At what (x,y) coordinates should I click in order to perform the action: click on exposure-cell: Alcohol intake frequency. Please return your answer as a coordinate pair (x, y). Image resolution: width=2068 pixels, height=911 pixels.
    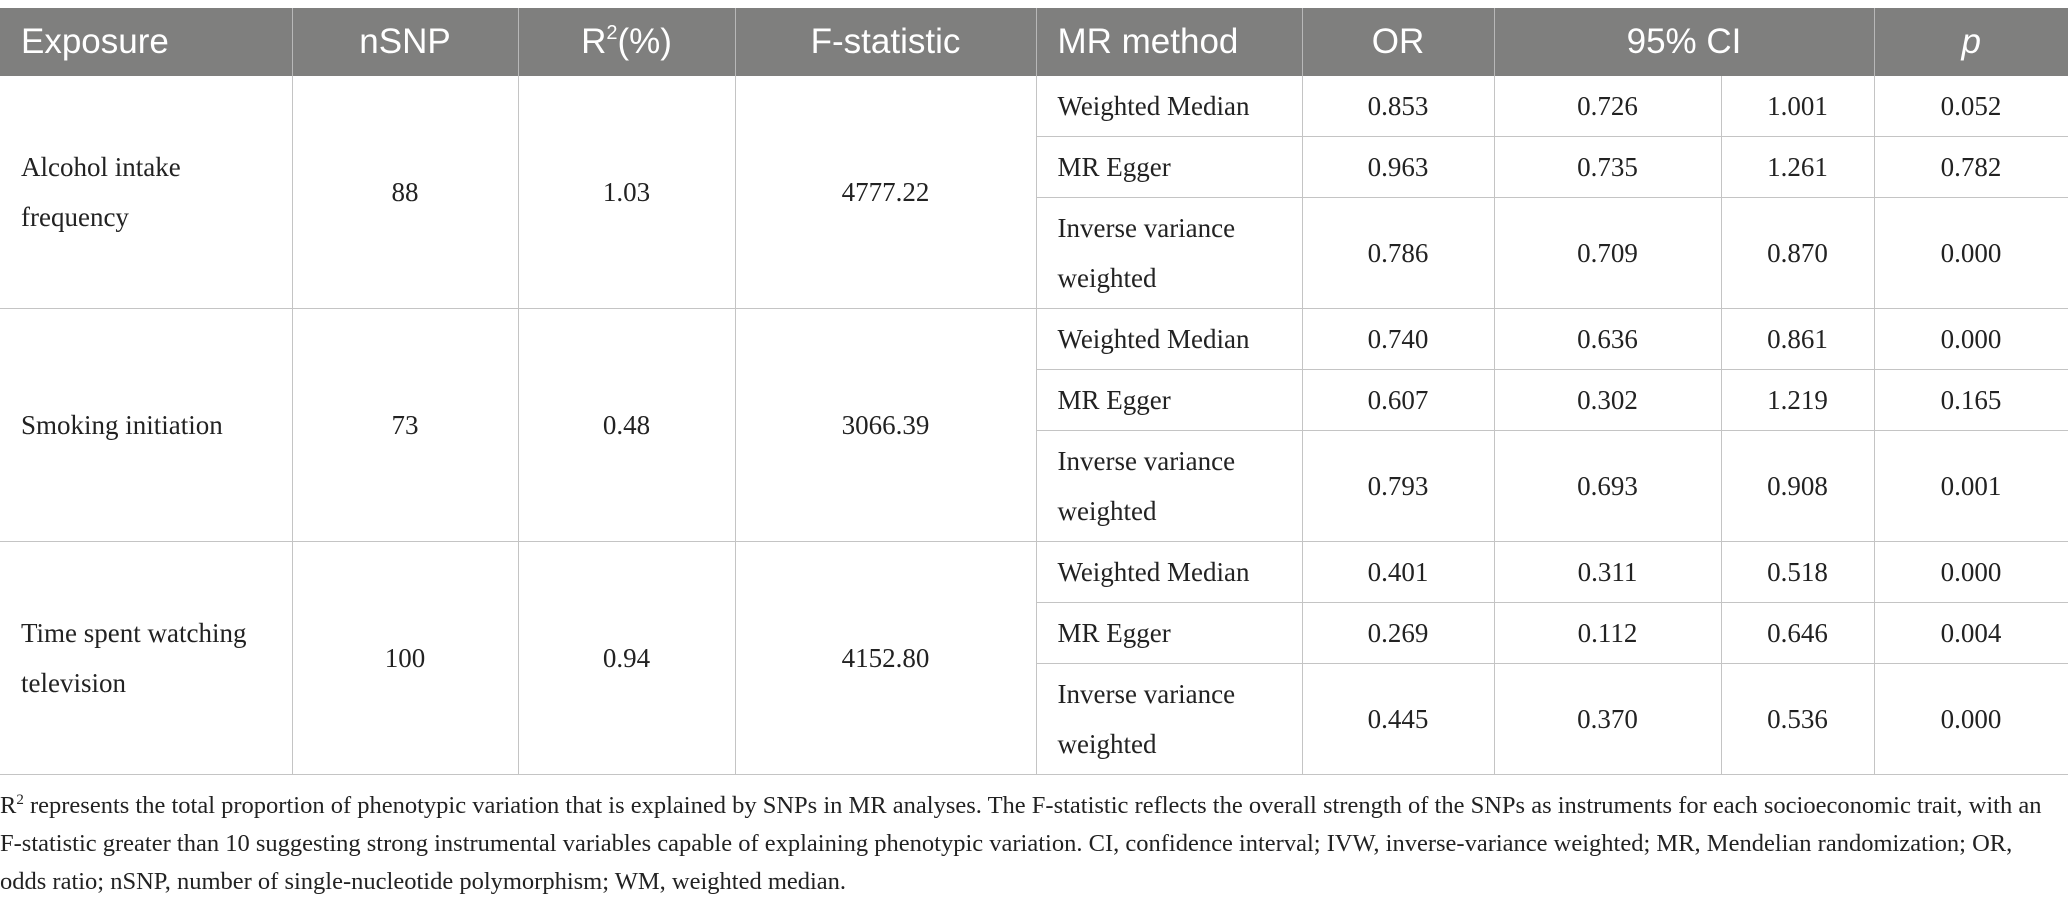
    Looking at the image, I should click on (146, 192).